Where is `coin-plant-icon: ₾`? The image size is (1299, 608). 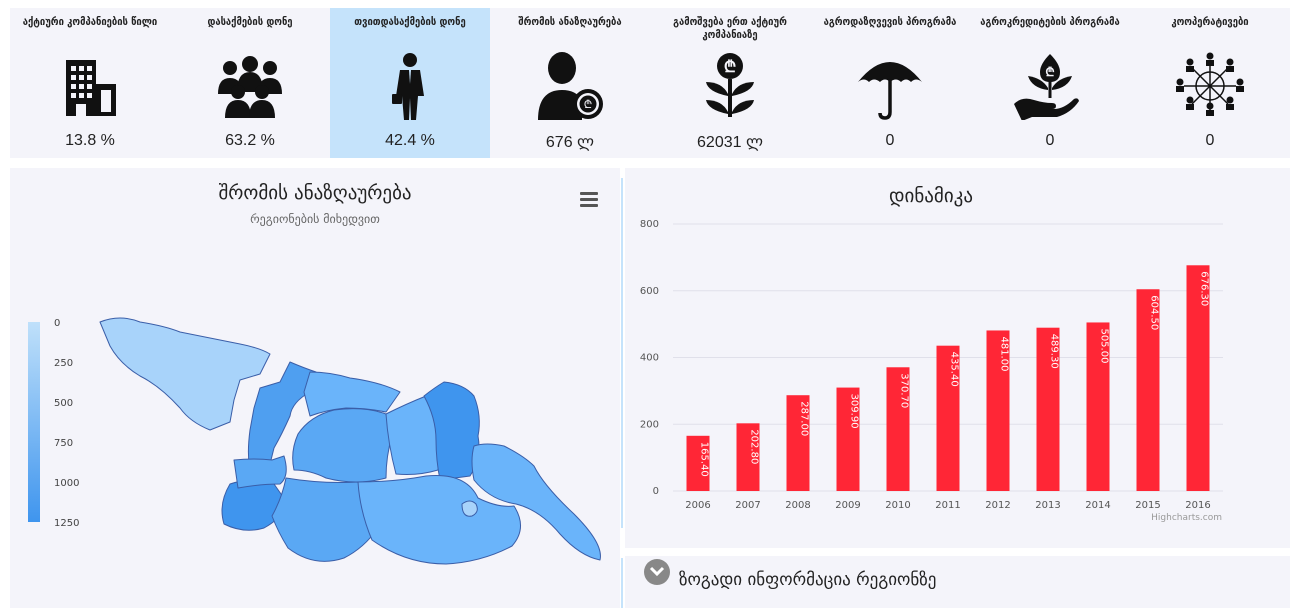
coin-plant-icon: ₾ is located at coordinates (730, 86).